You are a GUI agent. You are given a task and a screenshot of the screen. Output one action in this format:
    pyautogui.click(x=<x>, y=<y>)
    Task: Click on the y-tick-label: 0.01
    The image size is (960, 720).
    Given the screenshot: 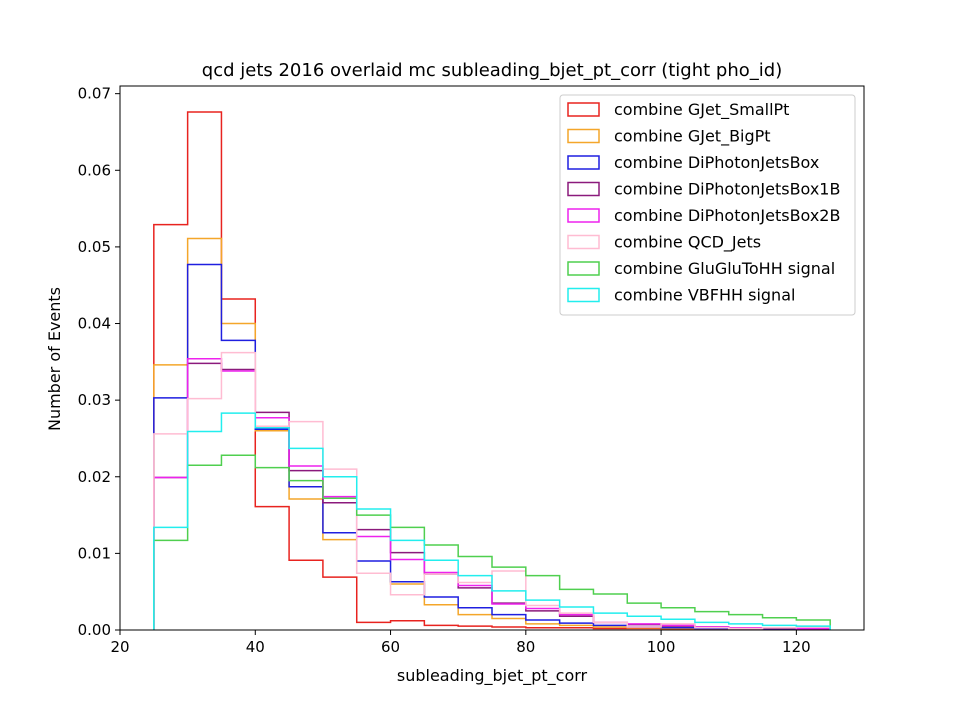 What is the action you would take?
    pyautogui.click(x=94, y=553)
    